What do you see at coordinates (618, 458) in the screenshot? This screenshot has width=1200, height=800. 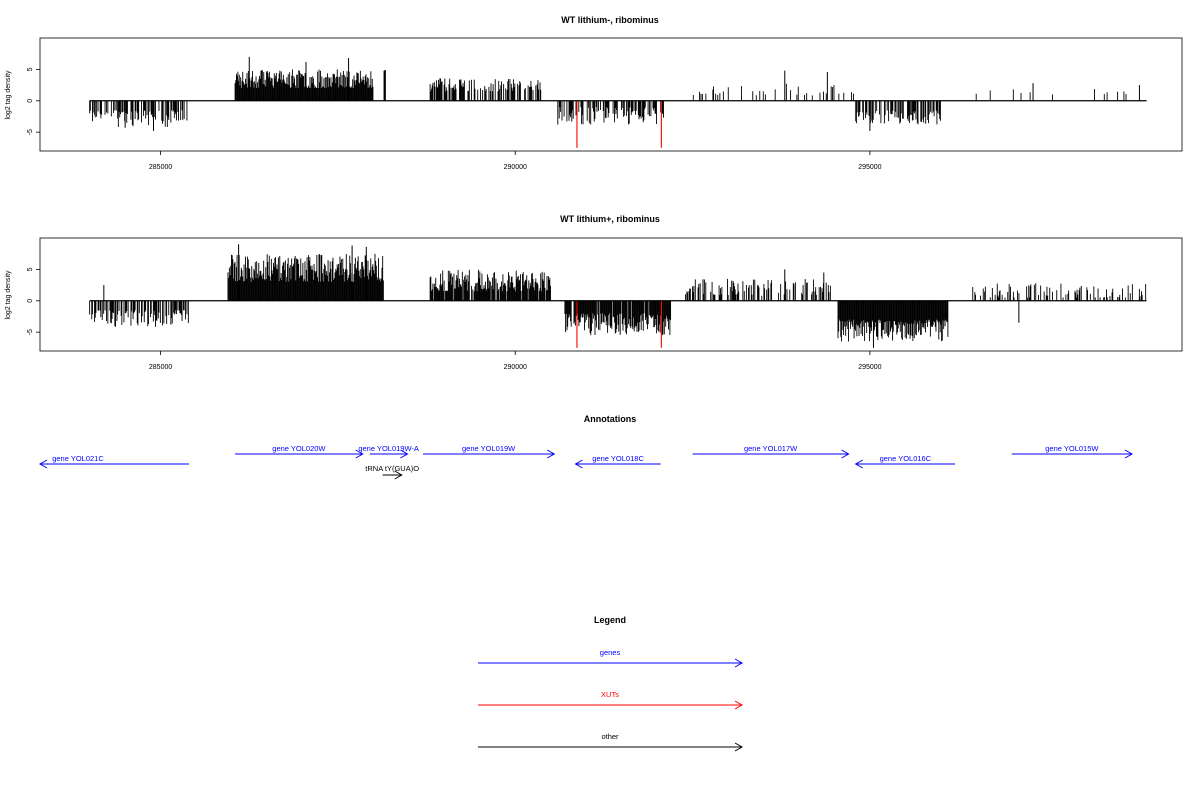 I see `feature-label: gene YOL018C` at bounding box center [618, 458].